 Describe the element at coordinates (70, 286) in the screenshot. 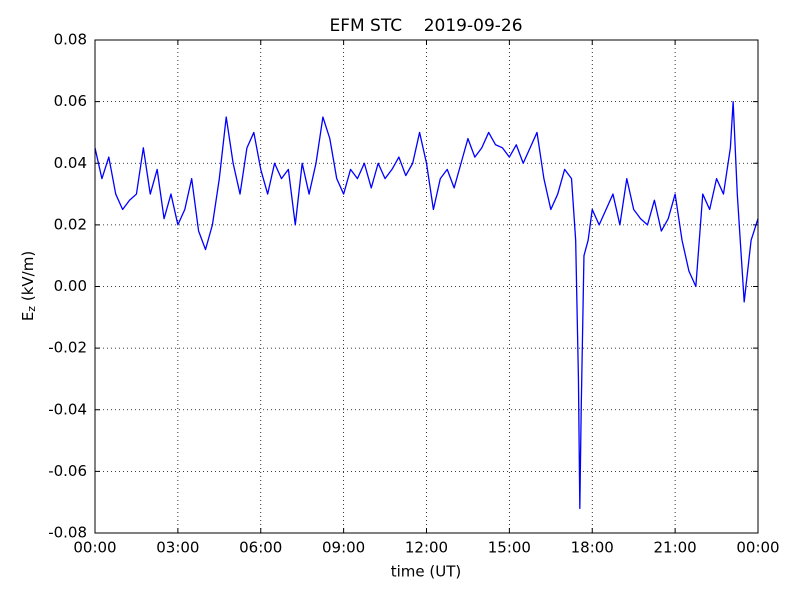

I see `y-tick-label: 0.00` at that location.